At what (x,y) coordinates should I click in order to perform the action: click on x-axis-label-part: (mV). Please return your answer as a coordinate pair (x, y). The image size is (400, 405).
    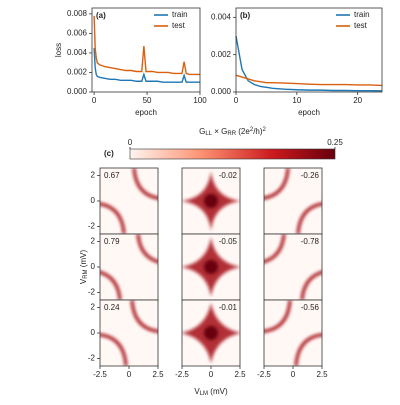
    Looking at the image, I should click on (218, 391).